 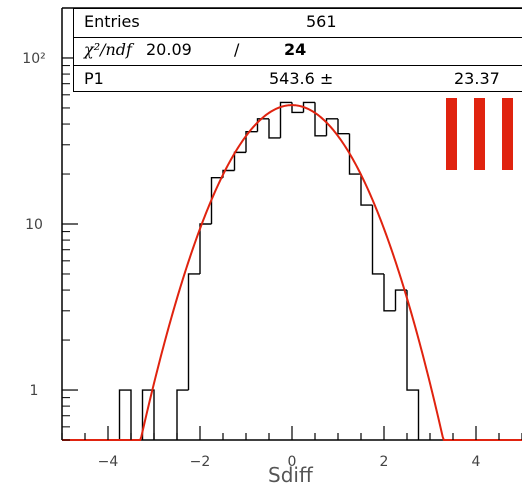 I want to click on stats-row-p1: P1 543.6 ± 23.37, so click(x=298, y=79).